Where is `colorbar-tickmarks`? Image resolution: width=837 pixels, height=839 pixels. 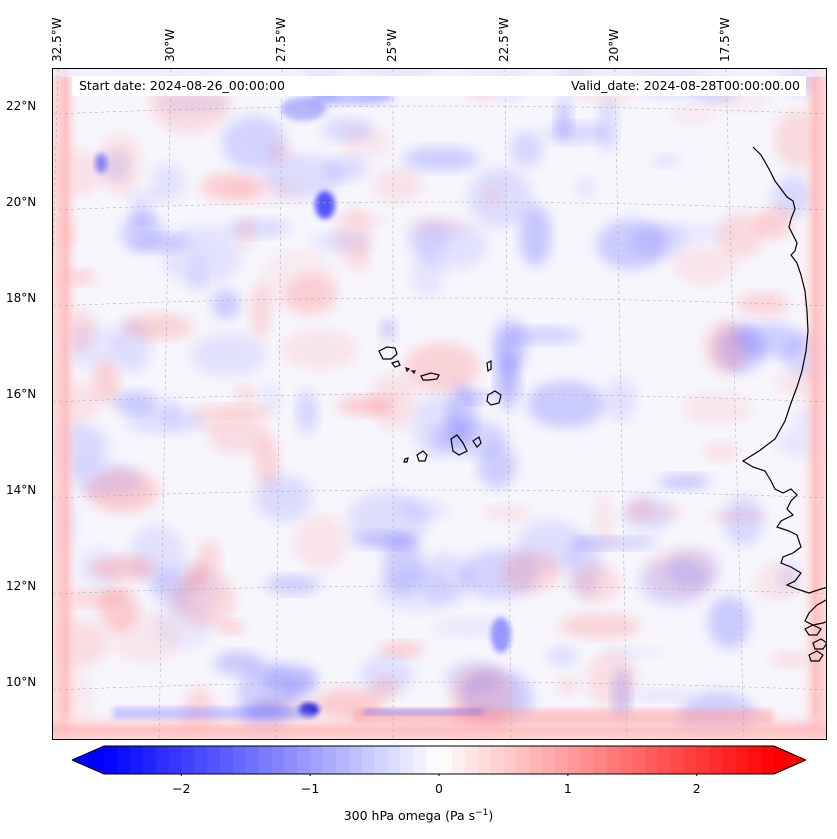 colorbar-tickmarks is located at coordinates (439, 775).